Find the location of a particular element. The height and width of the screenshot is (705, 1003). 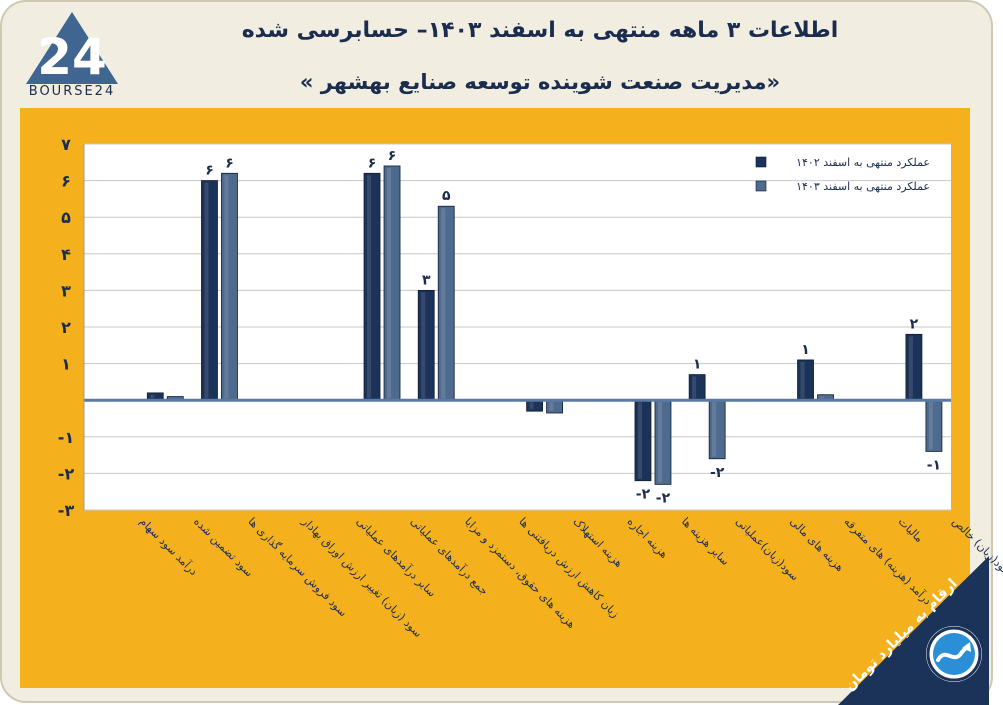

svg-text: 24 is located at coordinates (72, 57).